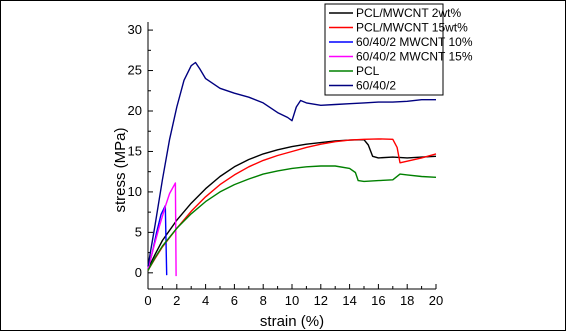  Describe the element at coordinates (263, 300) in the screenshot. I see `x-tick-label: 8` at that location.